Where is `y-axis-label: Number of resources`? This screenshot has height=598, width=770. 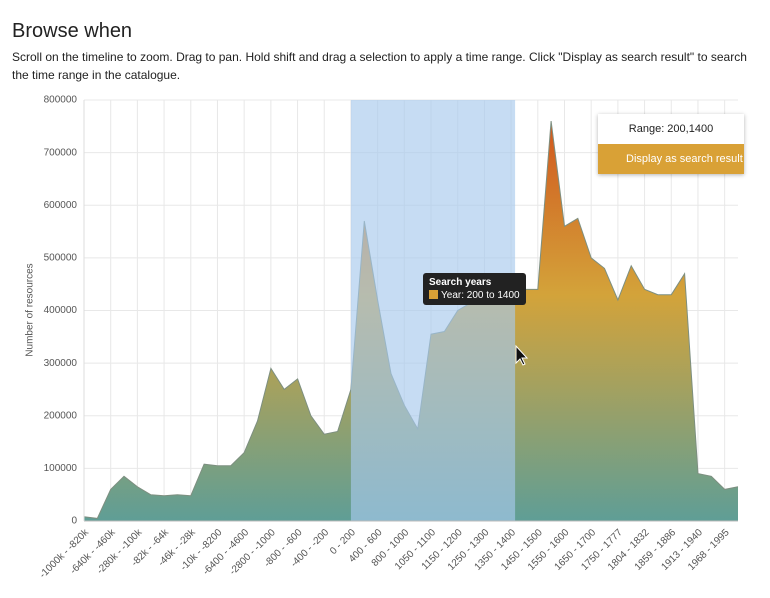
y-axis-label: Number of resources is located at coordinates (30, 309).